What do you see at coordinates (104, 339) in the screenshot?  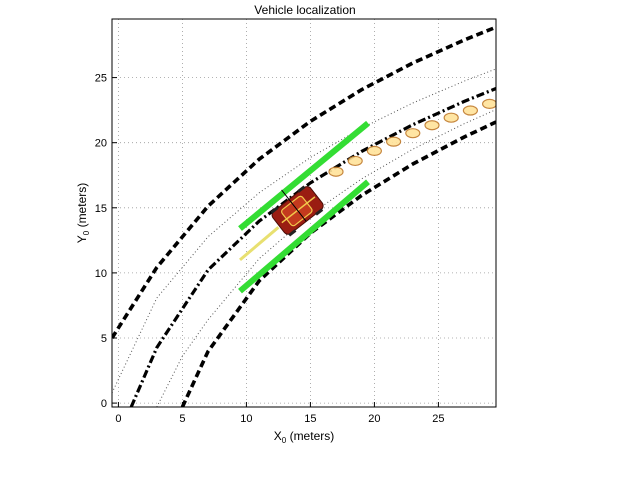 I see `y-tick-label: 5` at bounding box center [104, 339].